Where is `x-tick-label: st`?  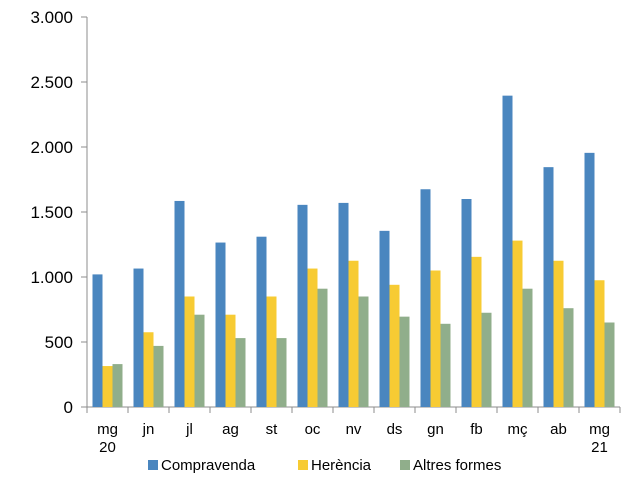 x-tick-label: st is located at coordinates (272, 429).